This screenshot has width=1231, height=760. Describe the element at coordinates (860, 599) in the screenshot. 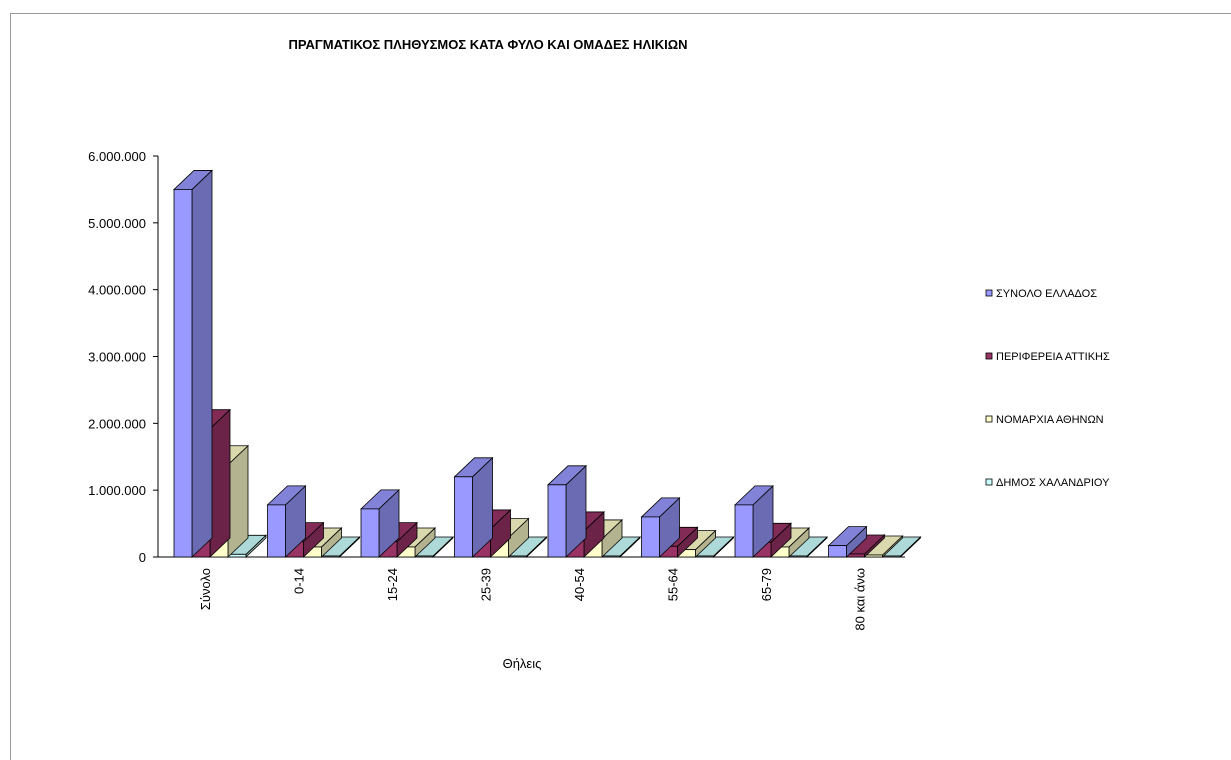

I see `x-tick-label: 80 και άνω` at that location.